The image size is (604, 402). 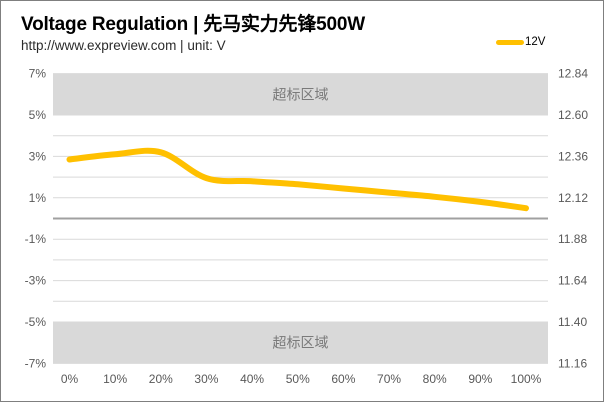 I want to click on left-axis-tick: -3%, so click(x=36, y=281).